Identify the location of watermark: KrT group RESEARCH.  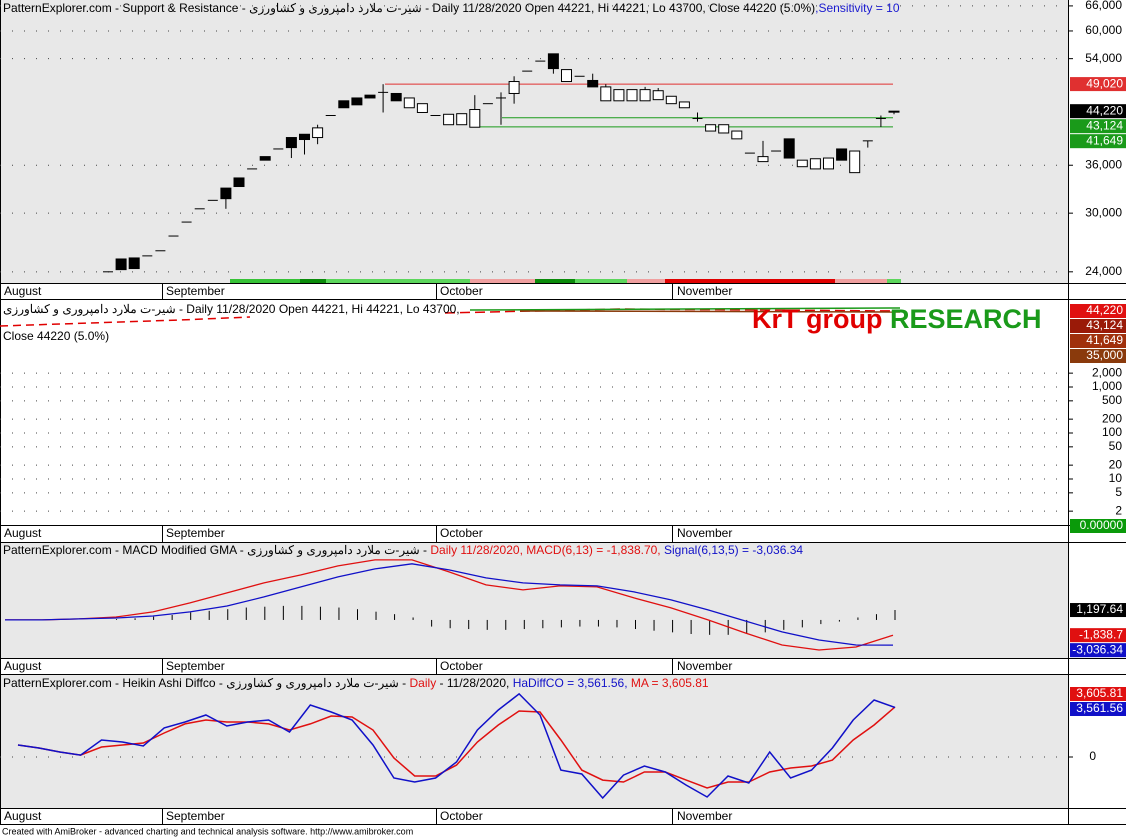
(897, 319).